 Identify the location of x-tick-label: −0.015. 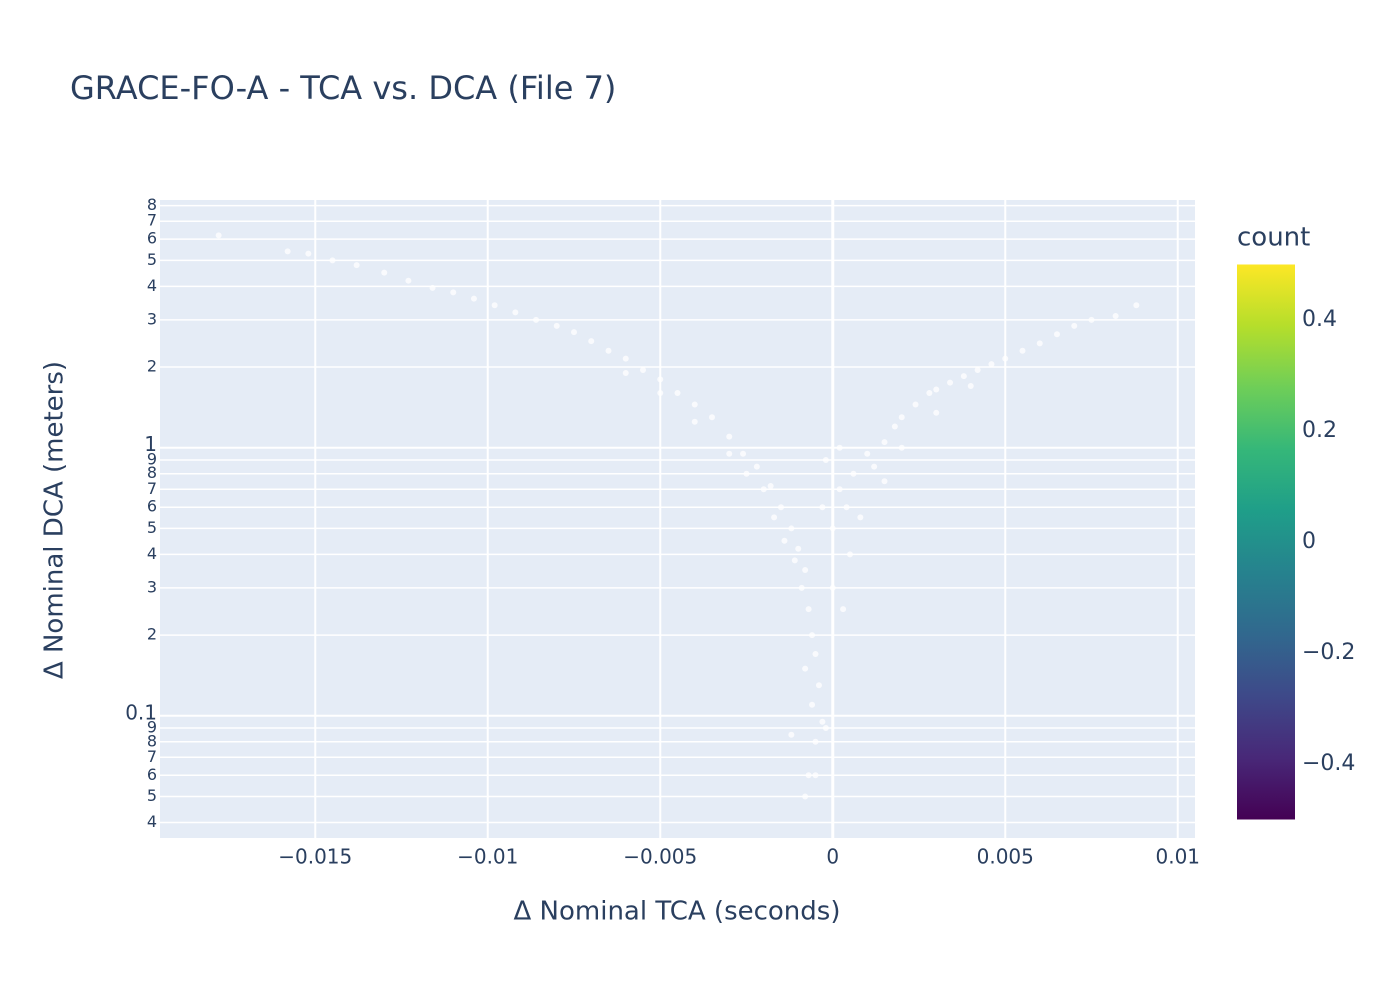
(315, 857).